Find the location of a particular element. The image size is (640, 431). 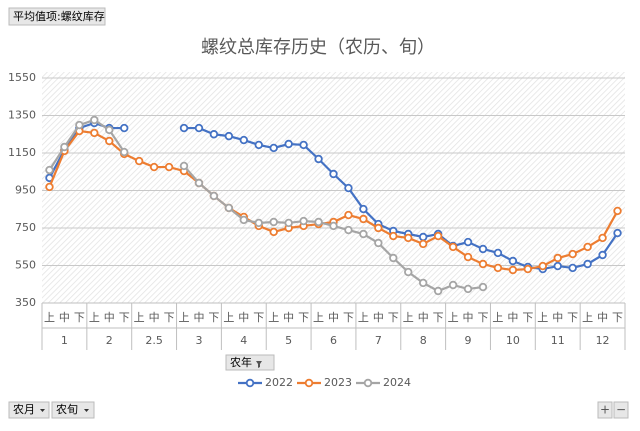

x-group-label: 12 is located at coordinates (603, 340).